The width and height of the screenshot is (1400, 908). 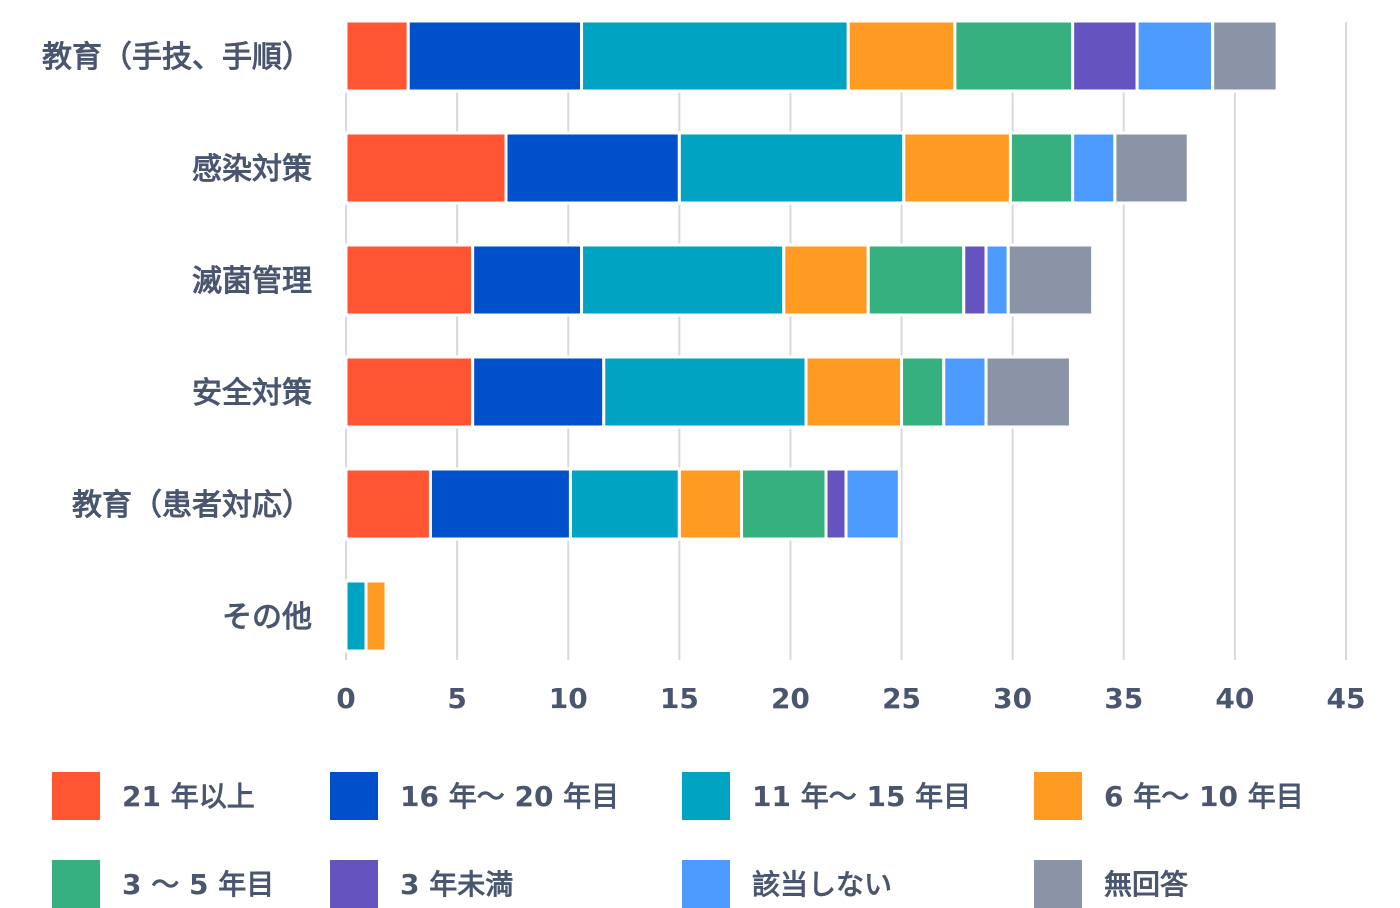 What do you see at coordinates (1204, 796) in the screenshot?
I see `legend-label: 6 年～ 10 年目` at bounding box center [1204, 796].